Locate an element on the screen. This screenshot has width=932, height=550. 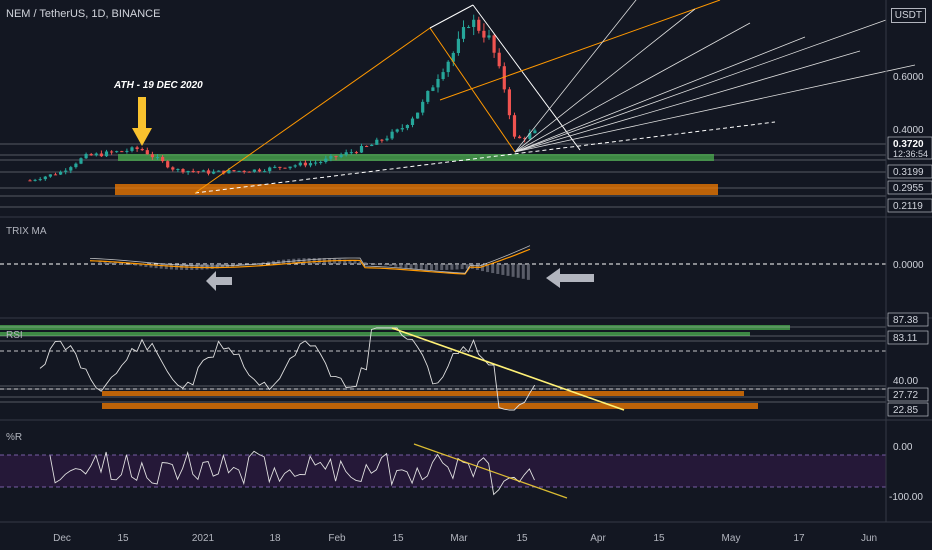
level-label-box is located at coordinates (909, 205).